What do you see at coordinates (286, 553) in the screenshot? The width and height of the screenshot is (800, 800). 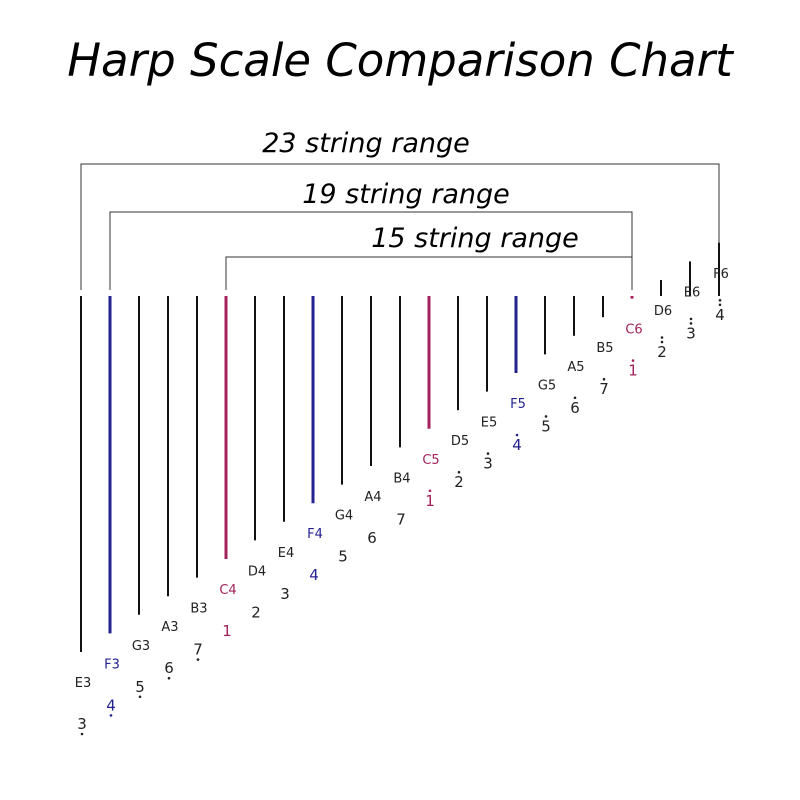 I see `note-label: E4` at bounding box center [286, 553].